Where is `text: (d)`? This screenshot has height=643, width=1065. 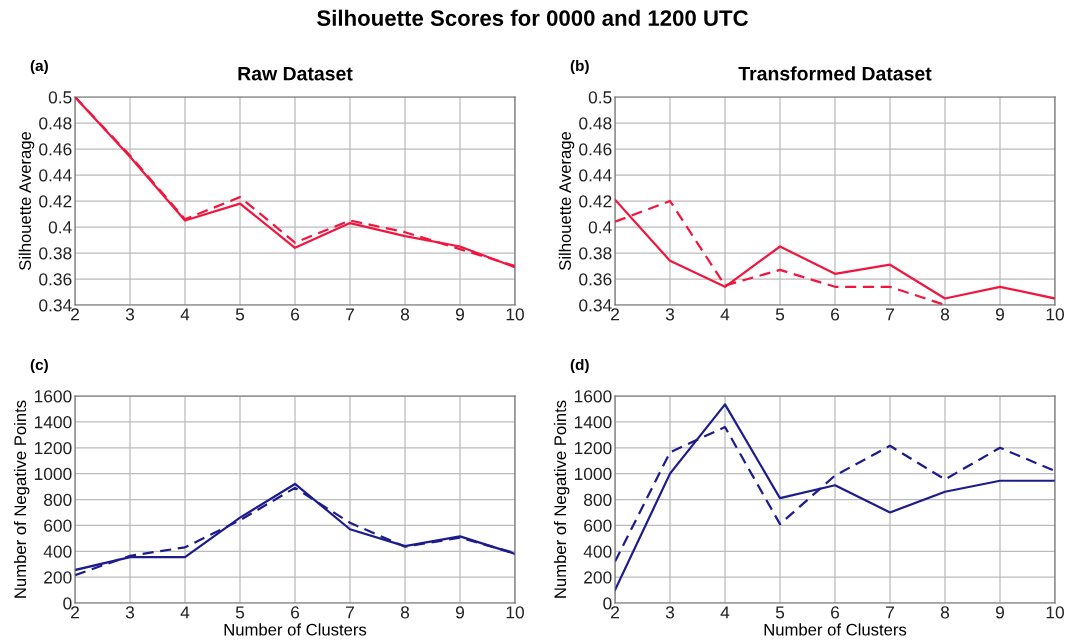 text: (d) is located at coordinates (579, 366).